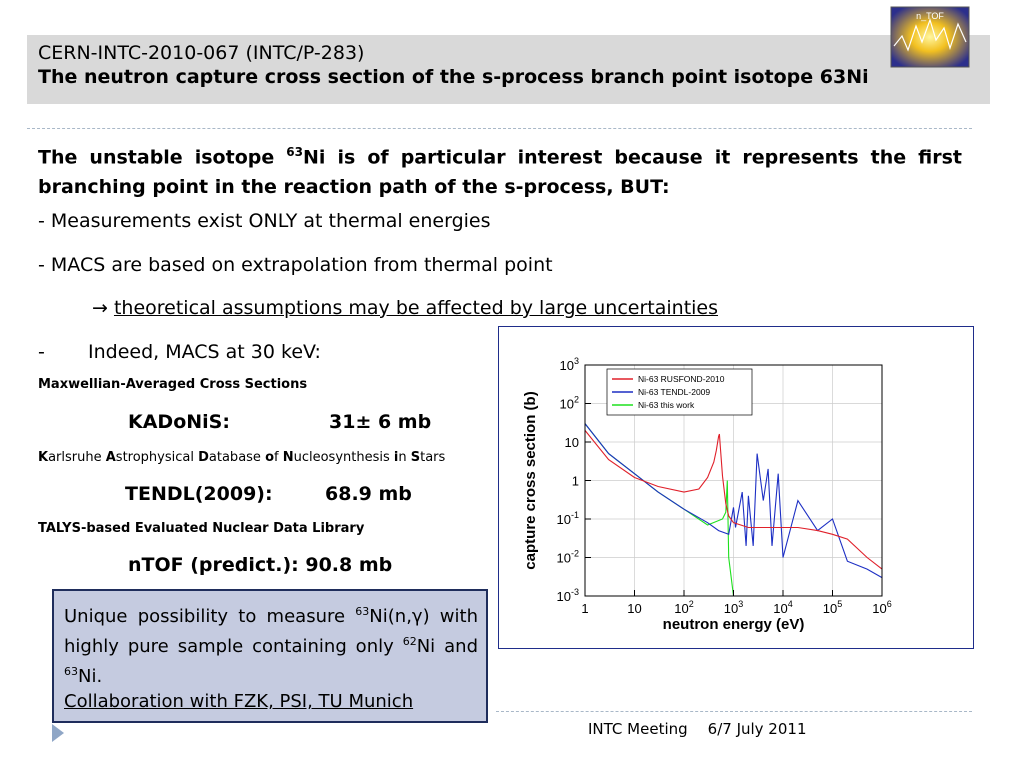 This screenshot has height=768, width=1024. Describe the element at coordinates (269, 457) in the screenshot. I see `kadonis-initial: o` at that location.